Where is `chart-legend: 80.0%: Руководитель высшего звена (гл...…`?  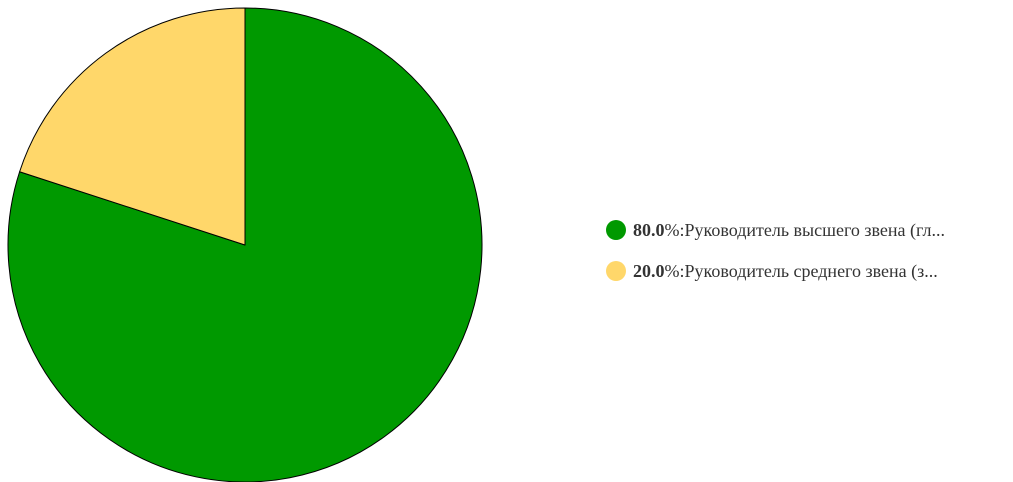 chart-legend: 80.0%: Руководитель высшего звена (гл...… is located at coordinates (806, 260).